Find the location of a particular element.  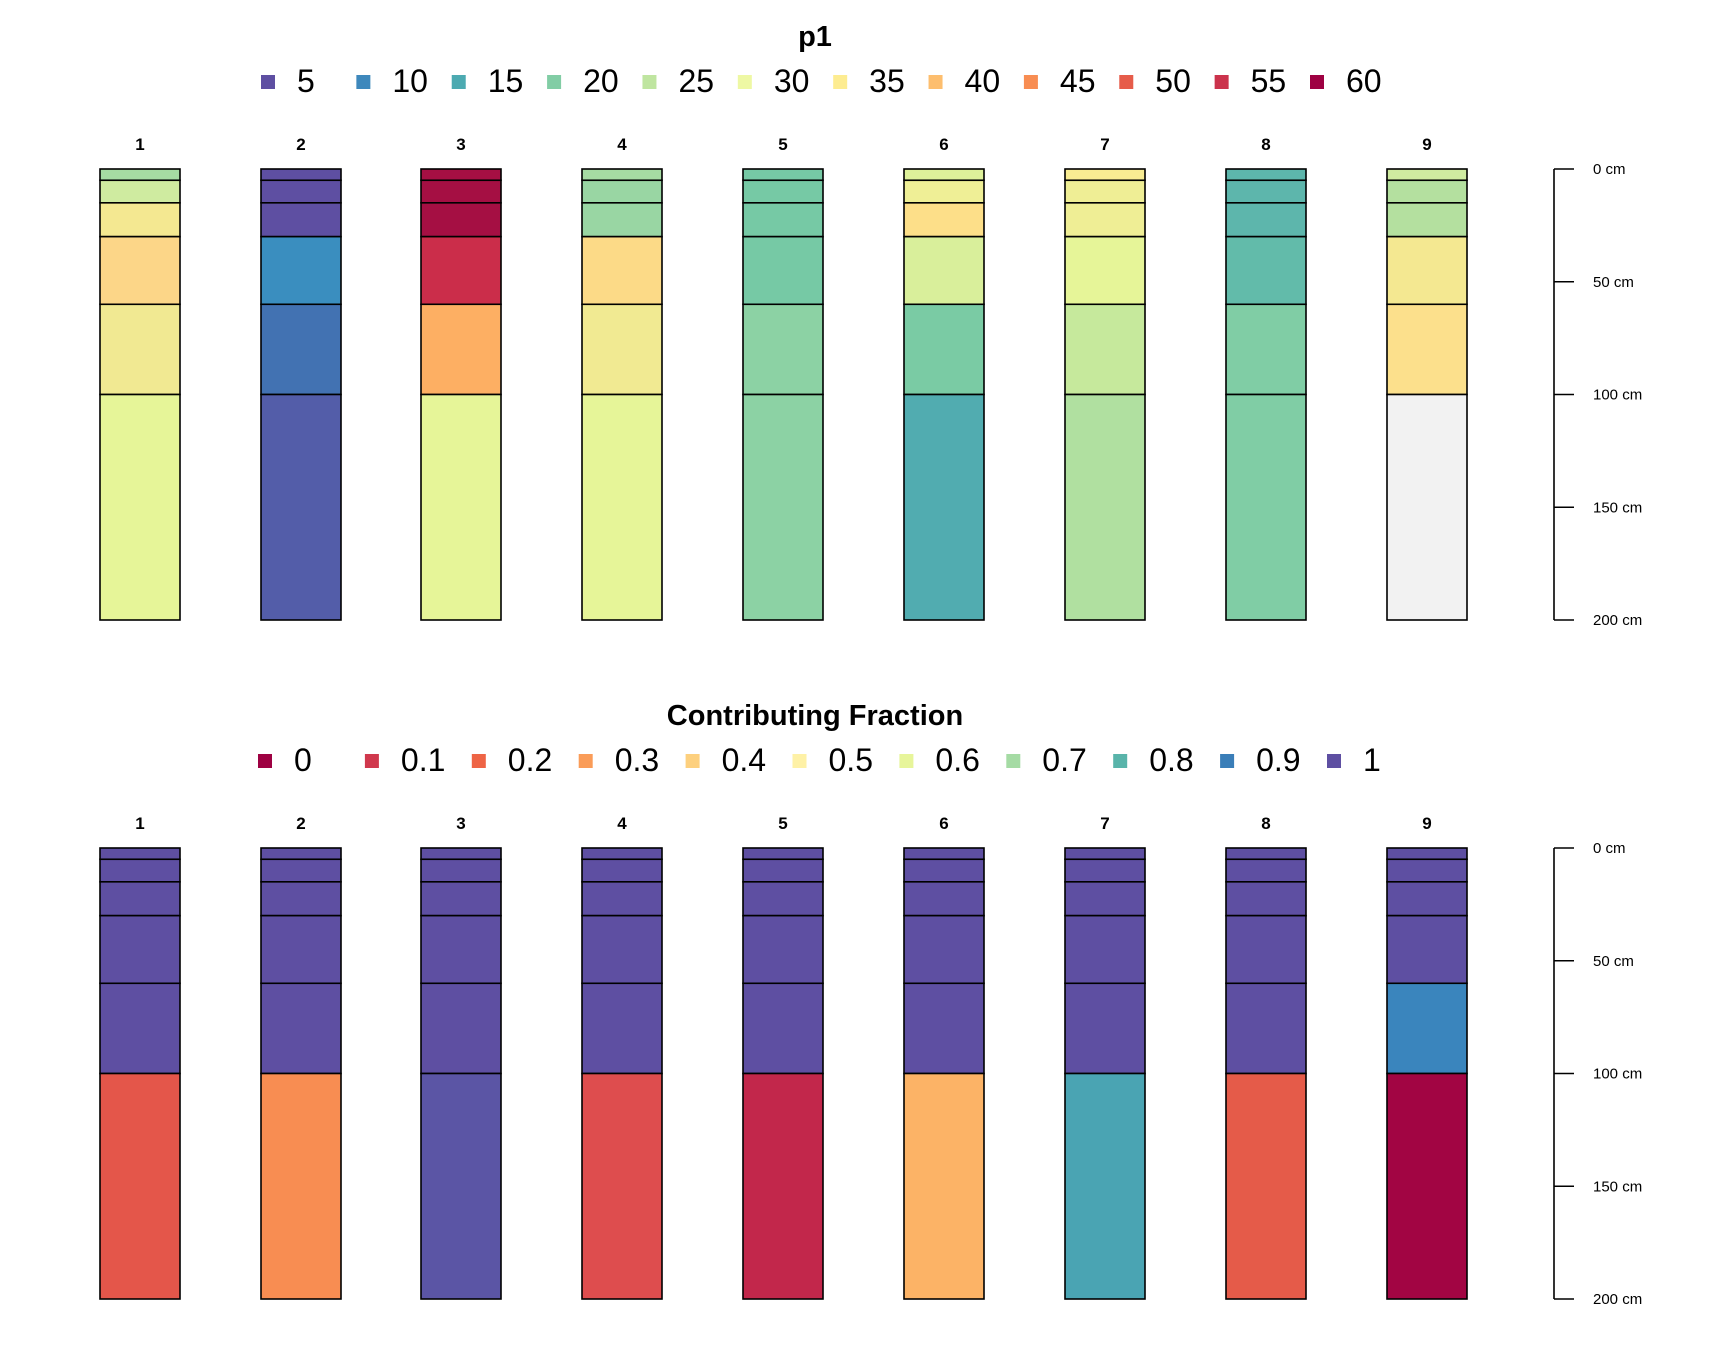

legend-entry: 15 is located at coordinates (487, 81).